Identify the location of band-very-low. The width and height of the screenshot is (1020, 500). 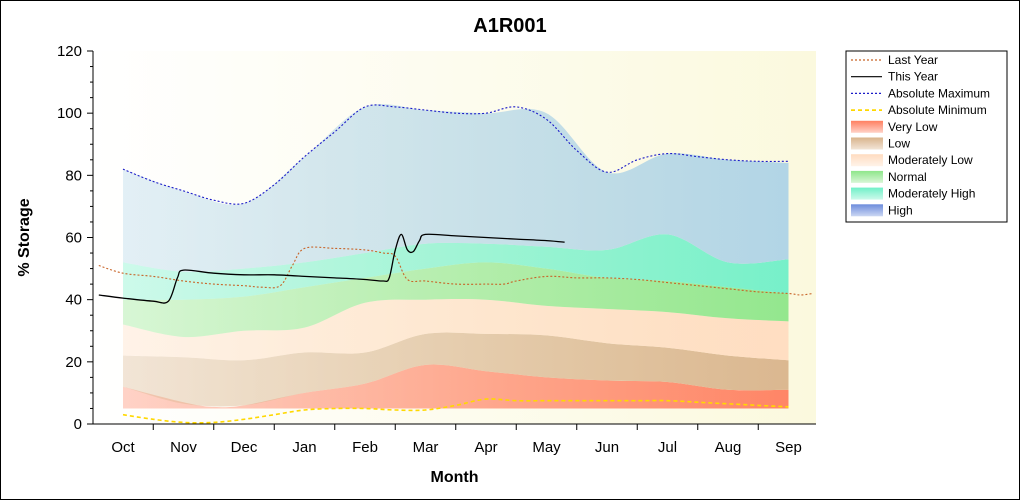
(456, 386).